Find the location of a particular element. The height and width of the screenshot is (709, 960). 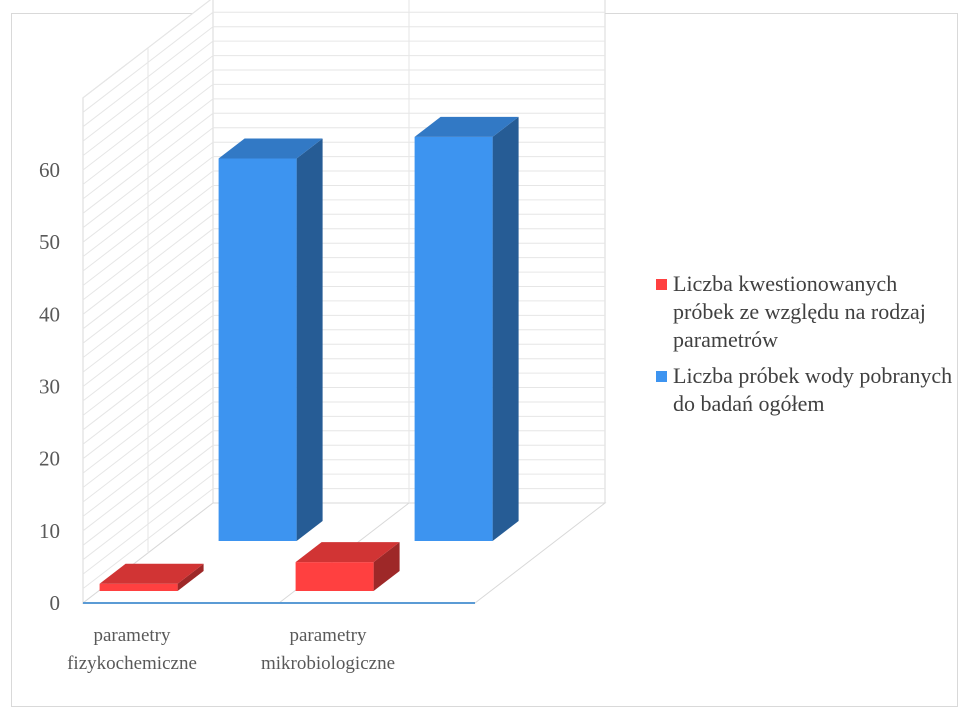

bar-total-1-top is located at coordinates (466, 126).